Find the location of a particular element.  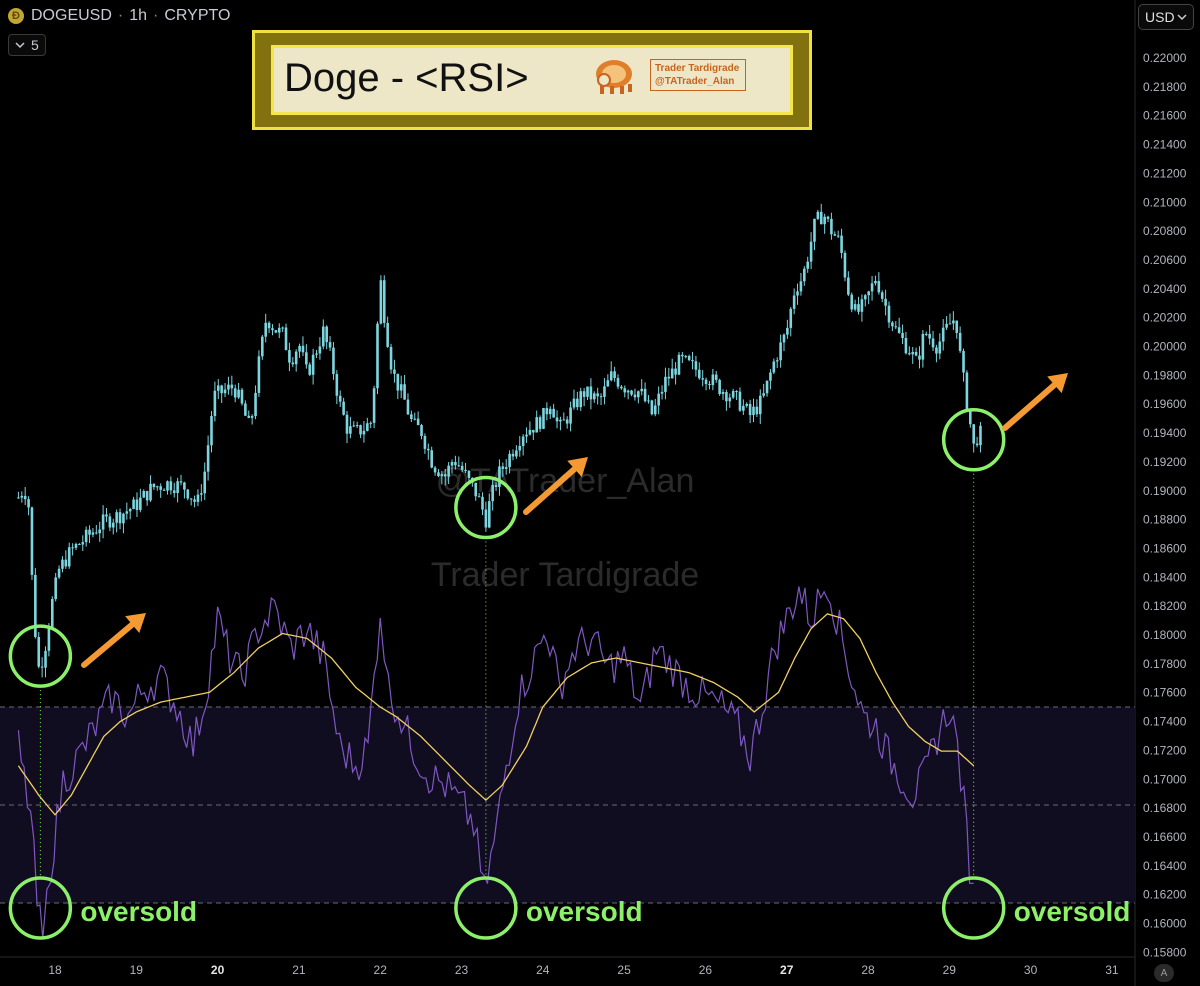

up-arrow-icon is located at coordinates (108, 644).